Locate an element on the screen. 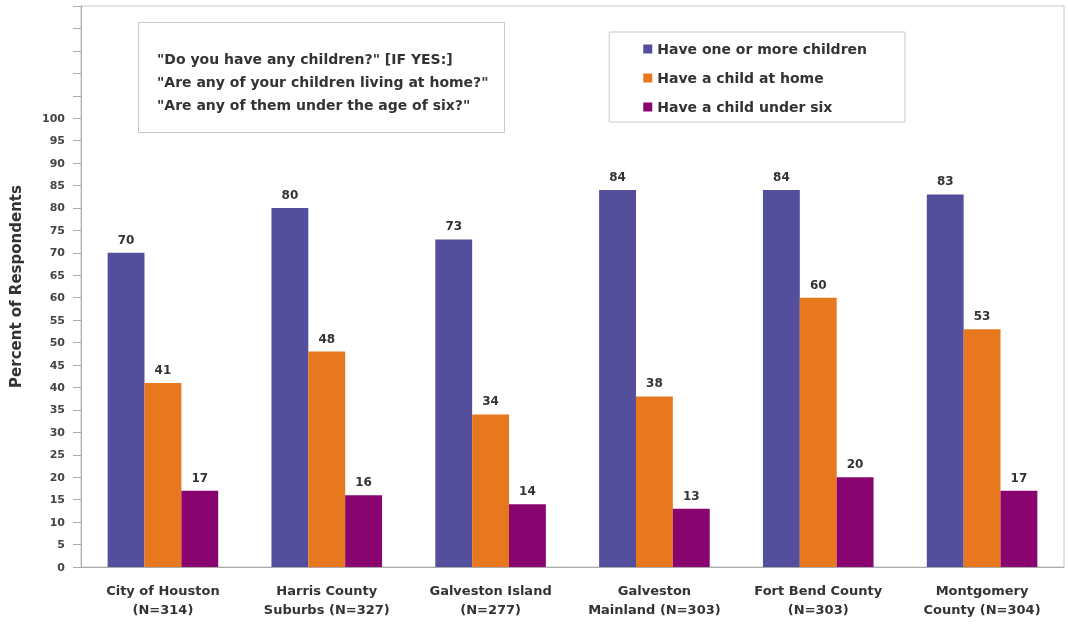  legend-label: Have a child at home is located at coordinates (740, 78).